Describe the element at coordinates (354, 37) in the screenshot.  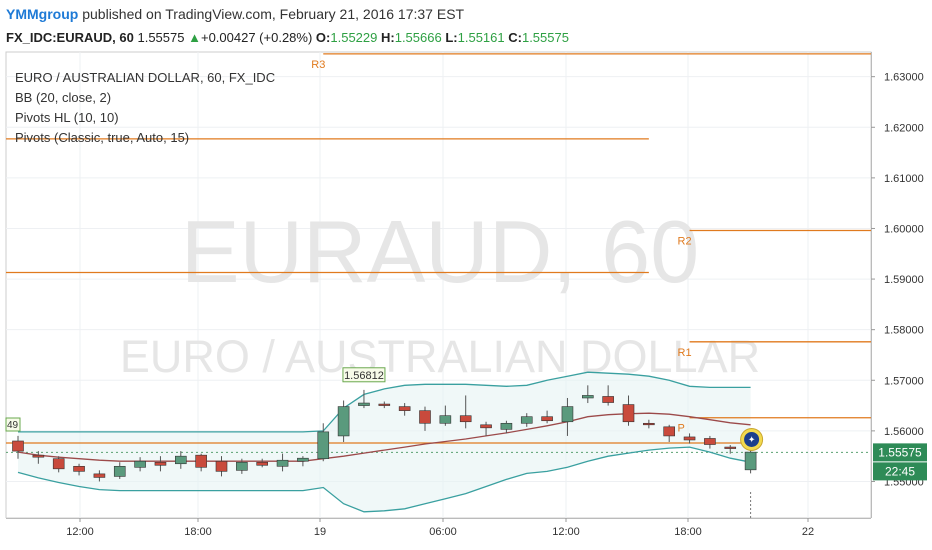
I see `open-value: 1.55229` at that location.